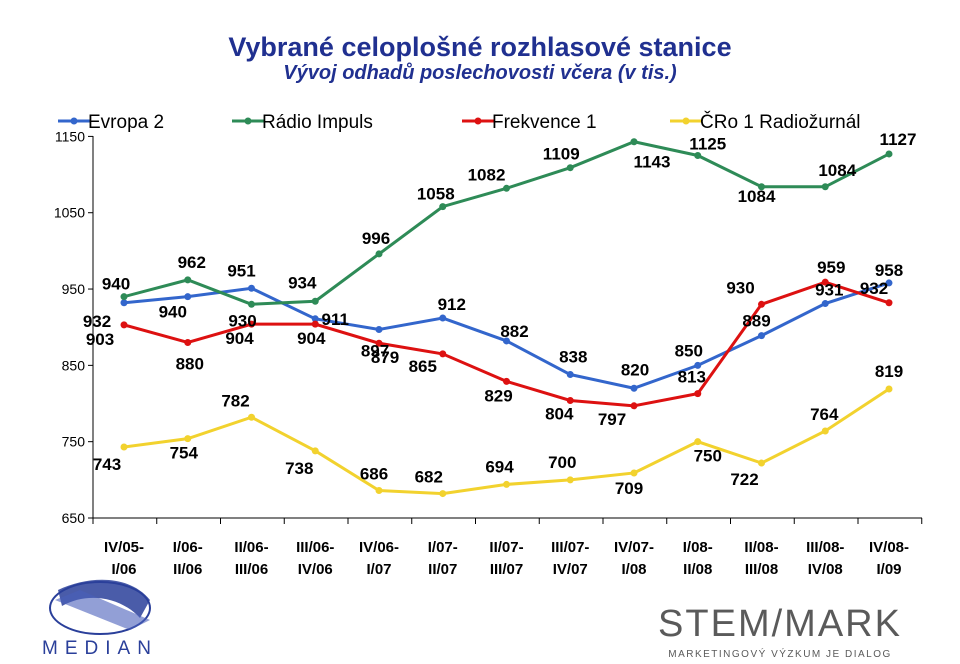  Describe the element at coordinates (184, 453) in the screenshot. I see `data-label: 754` at that location.